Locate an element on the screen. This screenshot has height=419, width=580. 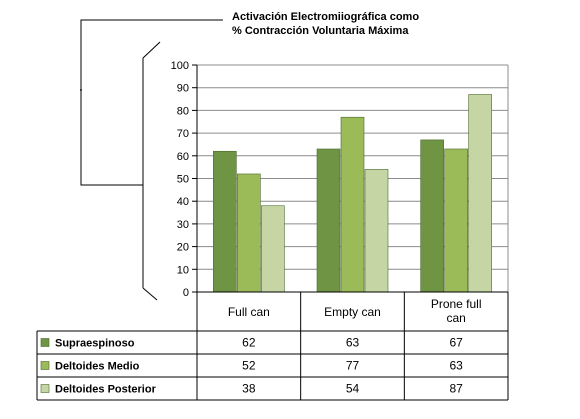
series-name: Deltoides Medio is located at coordinates (97, 367).